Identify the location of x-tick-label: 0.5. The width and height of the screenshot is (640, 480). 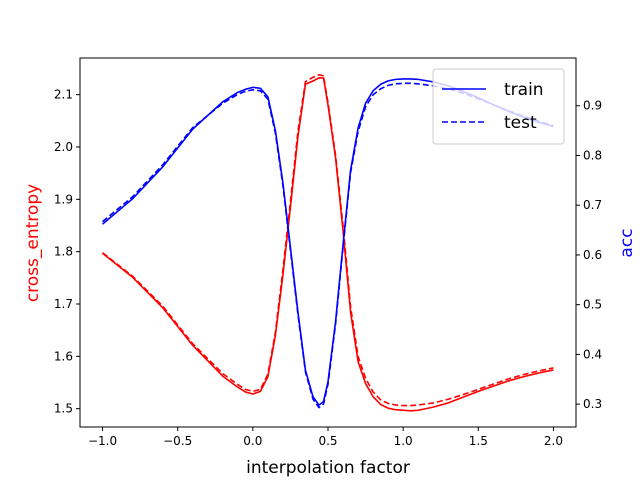
(327, 441).